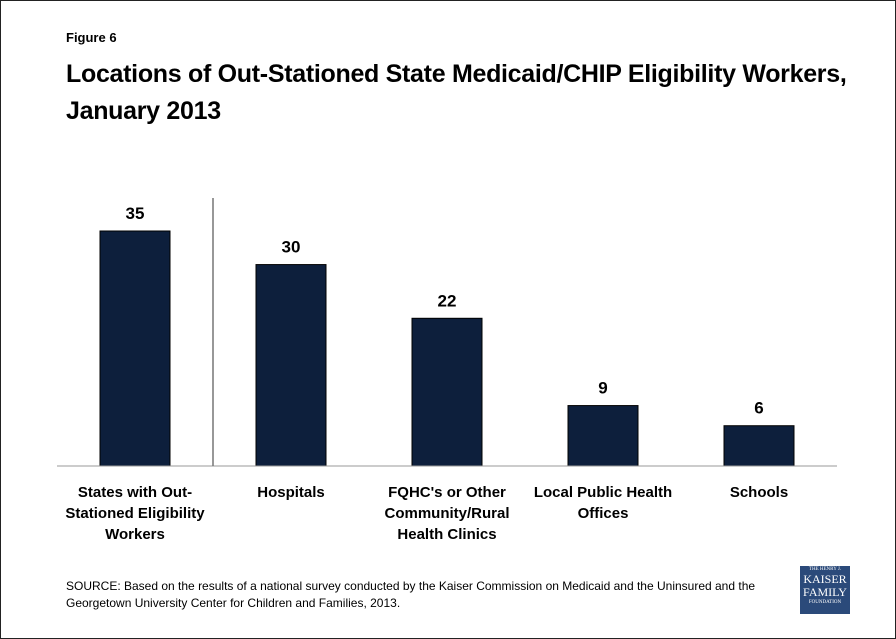 The width and height of the screenshot is (896, 639). I want to click on x-tick-label: Hospitals, so click(291, 492).